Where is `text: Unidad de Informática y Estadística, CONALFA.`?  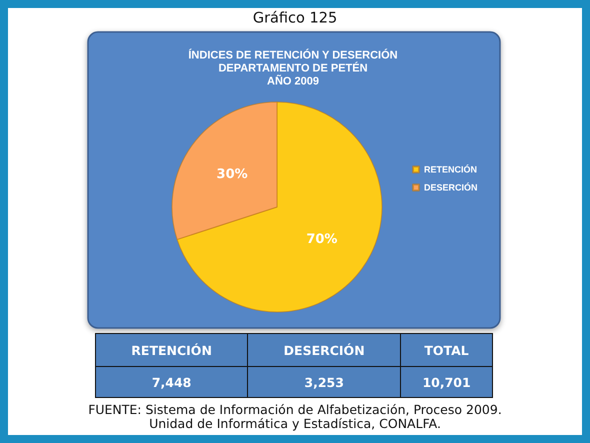 text: Unidad de Informática y Estadística, CONALFA. is located at coordinates (295, 423).